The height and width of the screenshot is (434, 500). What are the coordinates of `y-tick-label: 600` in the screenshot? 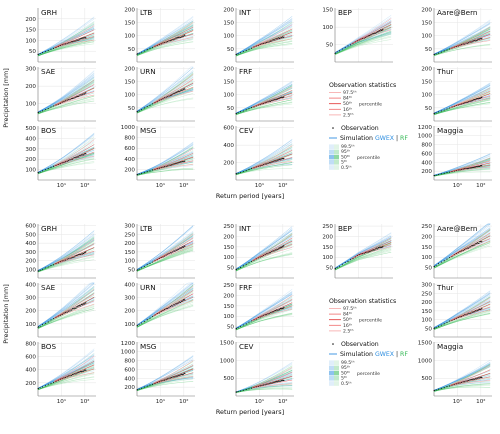 It's located at (30, 227).